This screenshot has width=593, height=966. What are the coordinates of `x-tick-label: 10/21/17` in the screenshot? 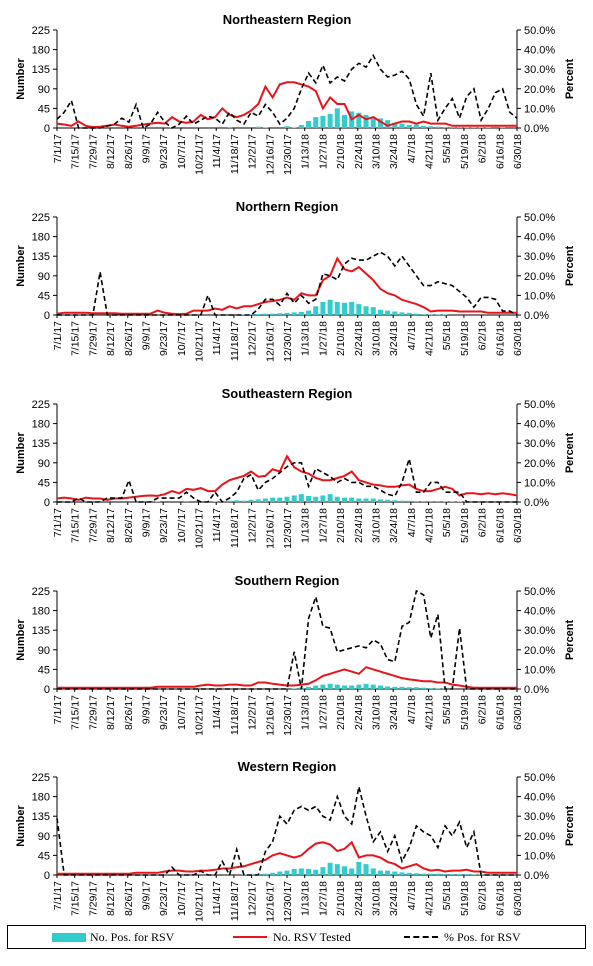 It's located at (200, 715).